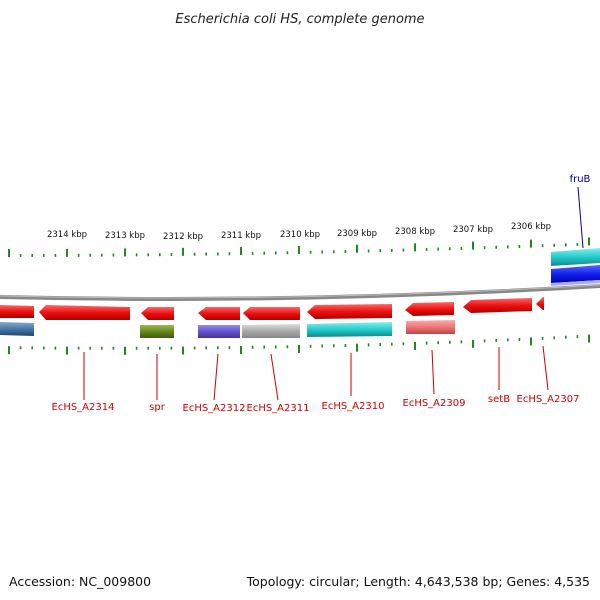 This screenshot has height=600, width=600. What do you see at coordinates (125, 236) in the screenshot?
I see `scale-label: 2313 kbp` at bounding box center [125, 236].